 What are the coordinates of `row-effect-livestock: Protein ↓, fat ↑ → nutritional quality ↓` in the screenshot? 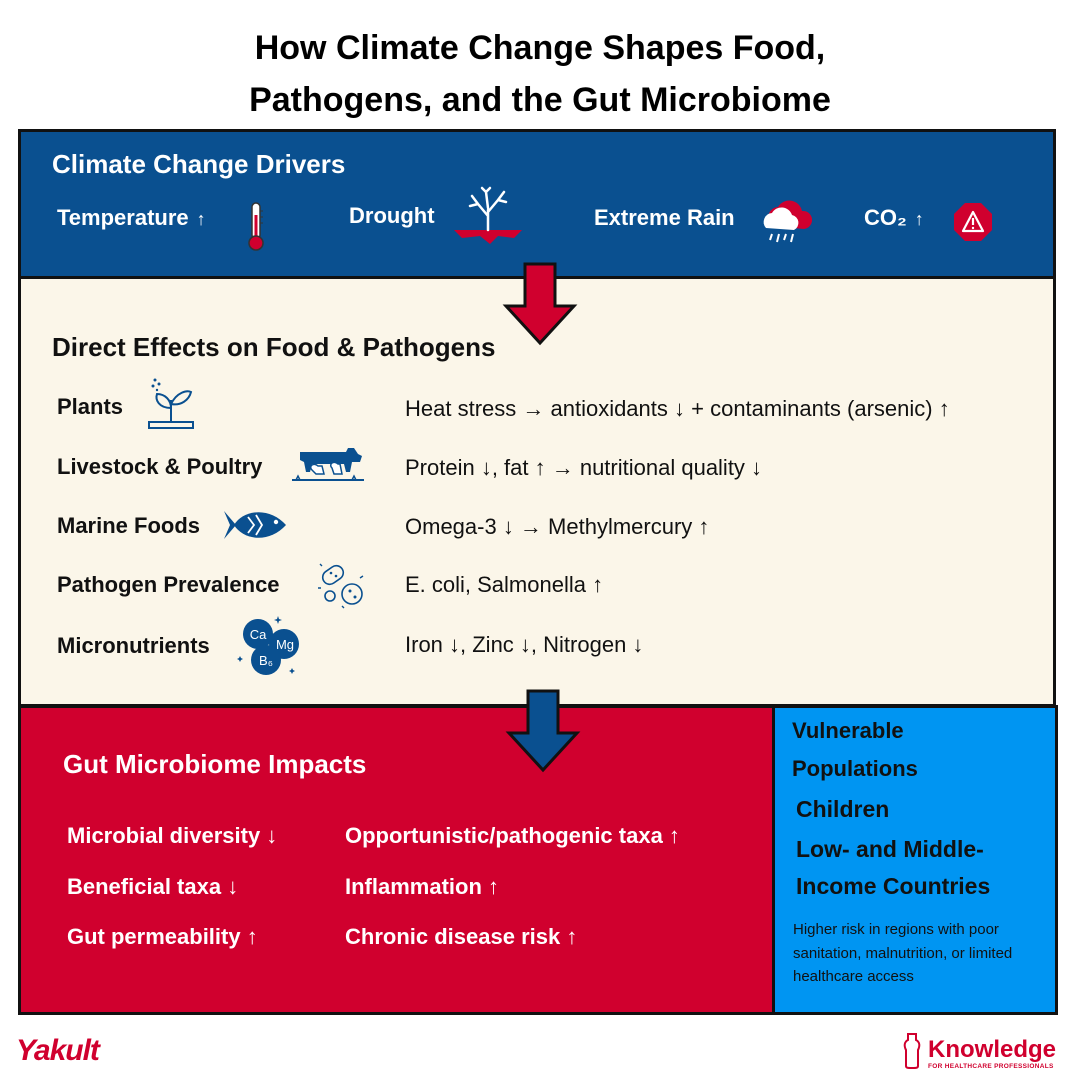 It's located at (584, 467).